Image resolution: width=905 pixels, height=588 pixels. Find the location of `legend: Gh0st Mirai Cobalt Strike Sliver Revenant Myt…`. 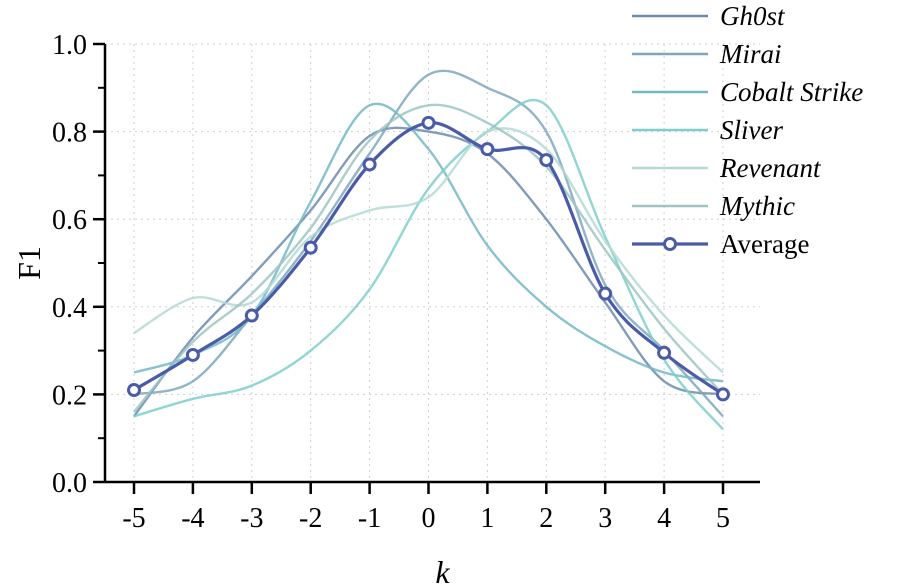

legend: Gh0st Mirai Cobalt Strike Sliver Revenant Myt… is located at coordinates (747, 130).